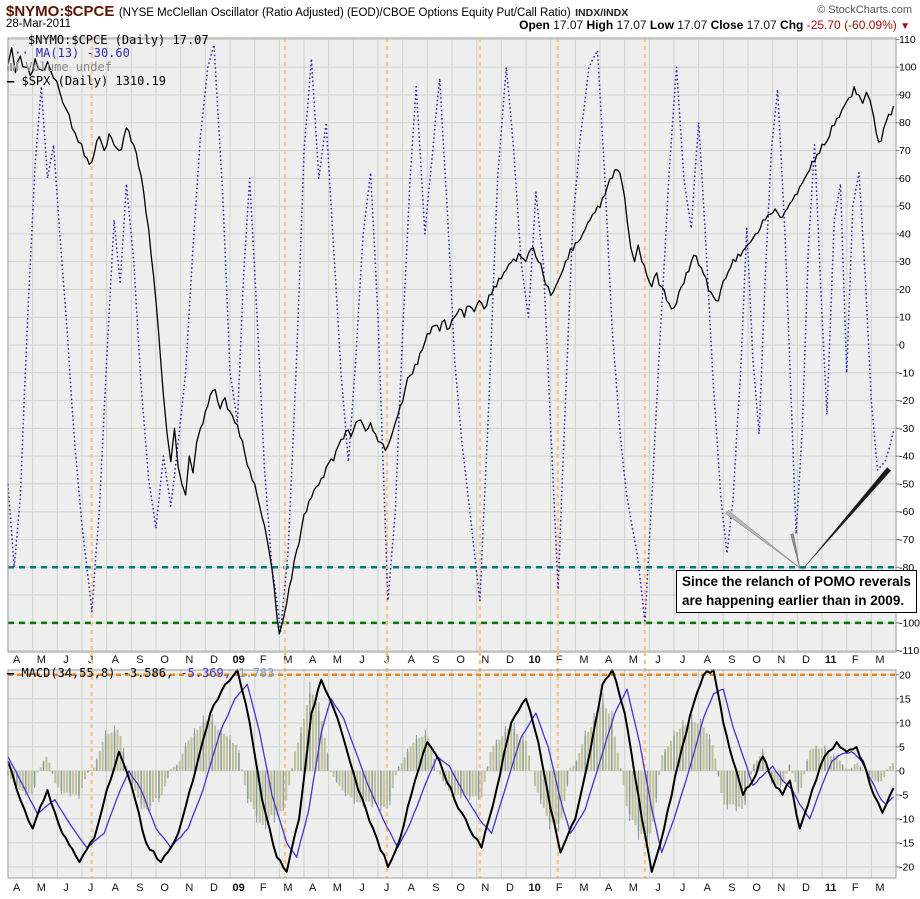 The width and height of the screenshot is (920, 899). I want to click on y-axis-label: -15, so click(906, 843).